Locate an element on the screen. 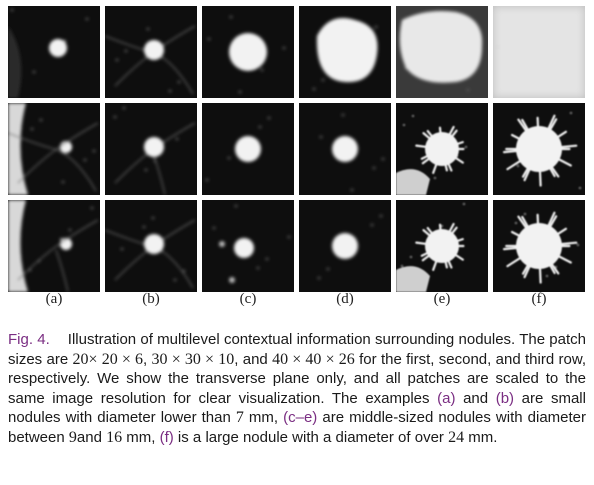 The width and height of the screenshot is (594, 485). panel-label: (e) is located at coordinates (442, 299).